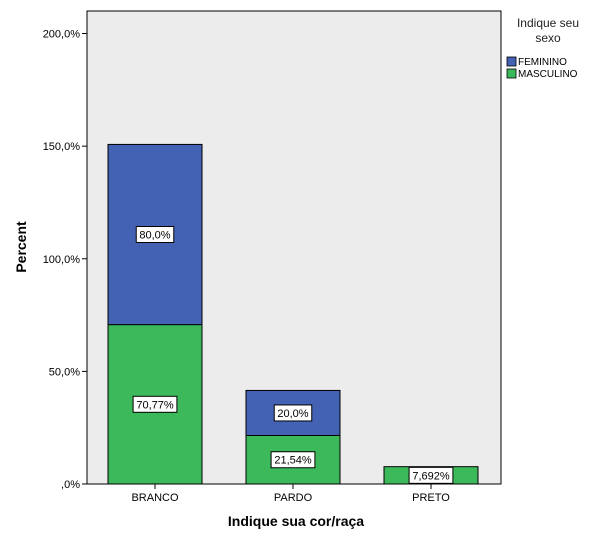  I want to click on y-axis-title: Percent, so click(21, 247).